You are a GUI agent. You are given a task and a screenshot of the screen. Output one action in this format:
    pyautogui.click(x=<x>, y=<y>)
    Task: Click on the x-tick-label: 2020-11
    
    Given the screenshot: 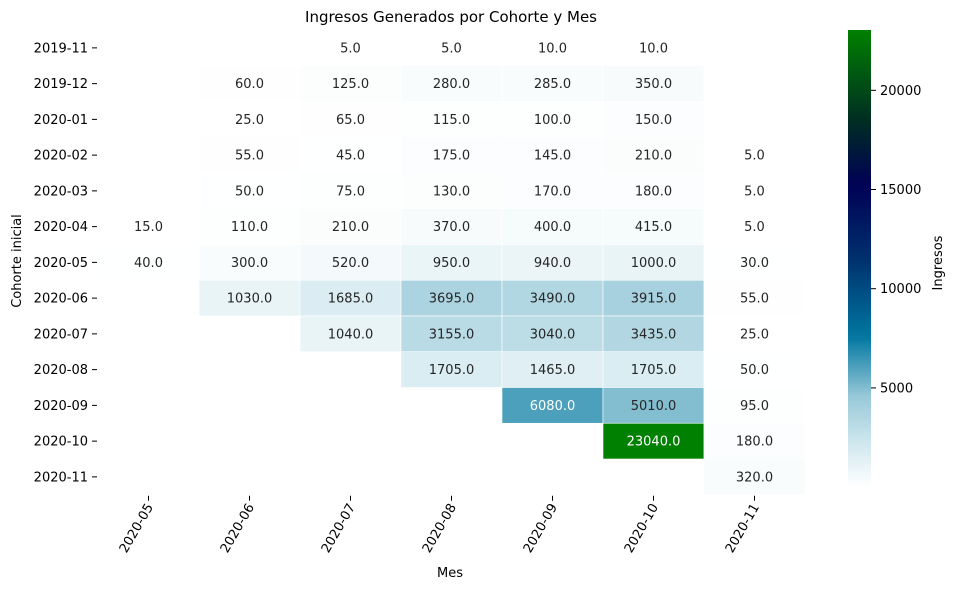 What is the action you would take?
    pyautogui.click(x=743, y=528)
    